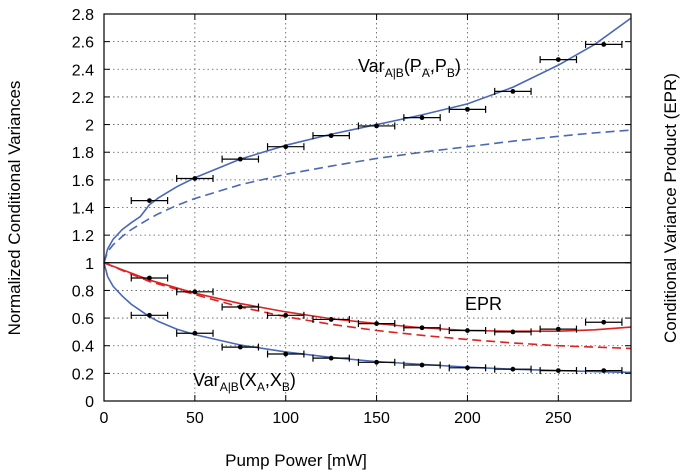 The image size is (682, 476). Describe the element at coordinates (293, 380) in the screenshot. I see `annotation-var-x-end: )` at that location.